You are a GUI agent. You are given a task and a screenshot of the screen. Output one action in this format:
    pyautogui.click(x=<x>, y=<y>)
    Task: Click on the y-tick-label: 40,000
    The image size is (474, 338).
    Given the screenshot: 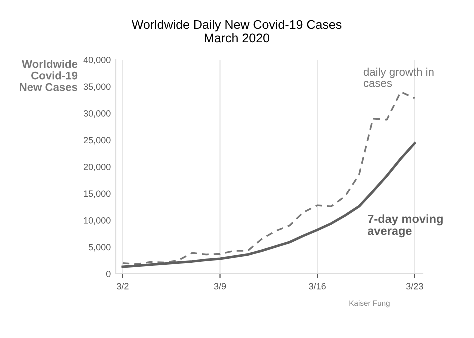 What is the action you would take?
    pyautogui.click(x=97, y=60)
    